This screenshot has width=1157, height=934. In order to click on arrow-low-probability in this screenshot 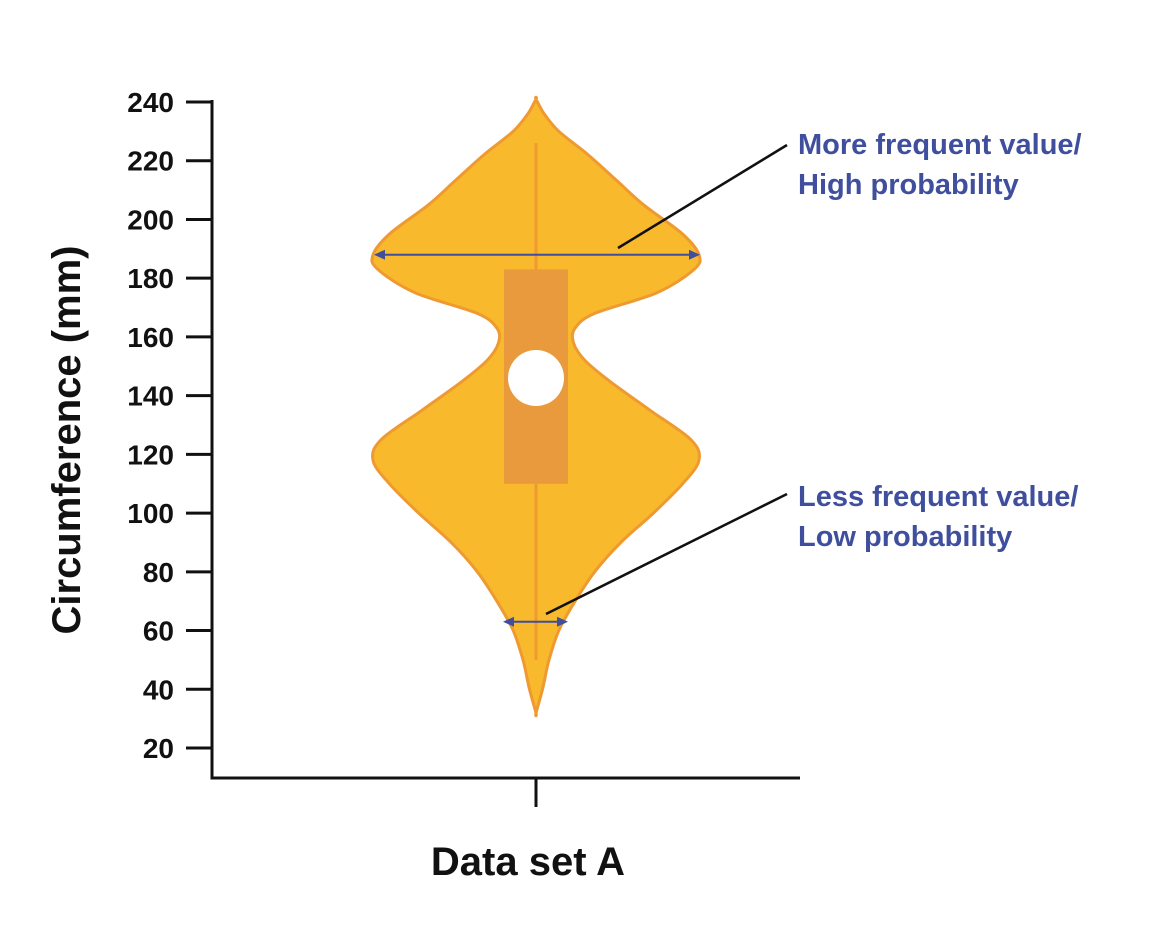, I will do `click(535, 621)`.